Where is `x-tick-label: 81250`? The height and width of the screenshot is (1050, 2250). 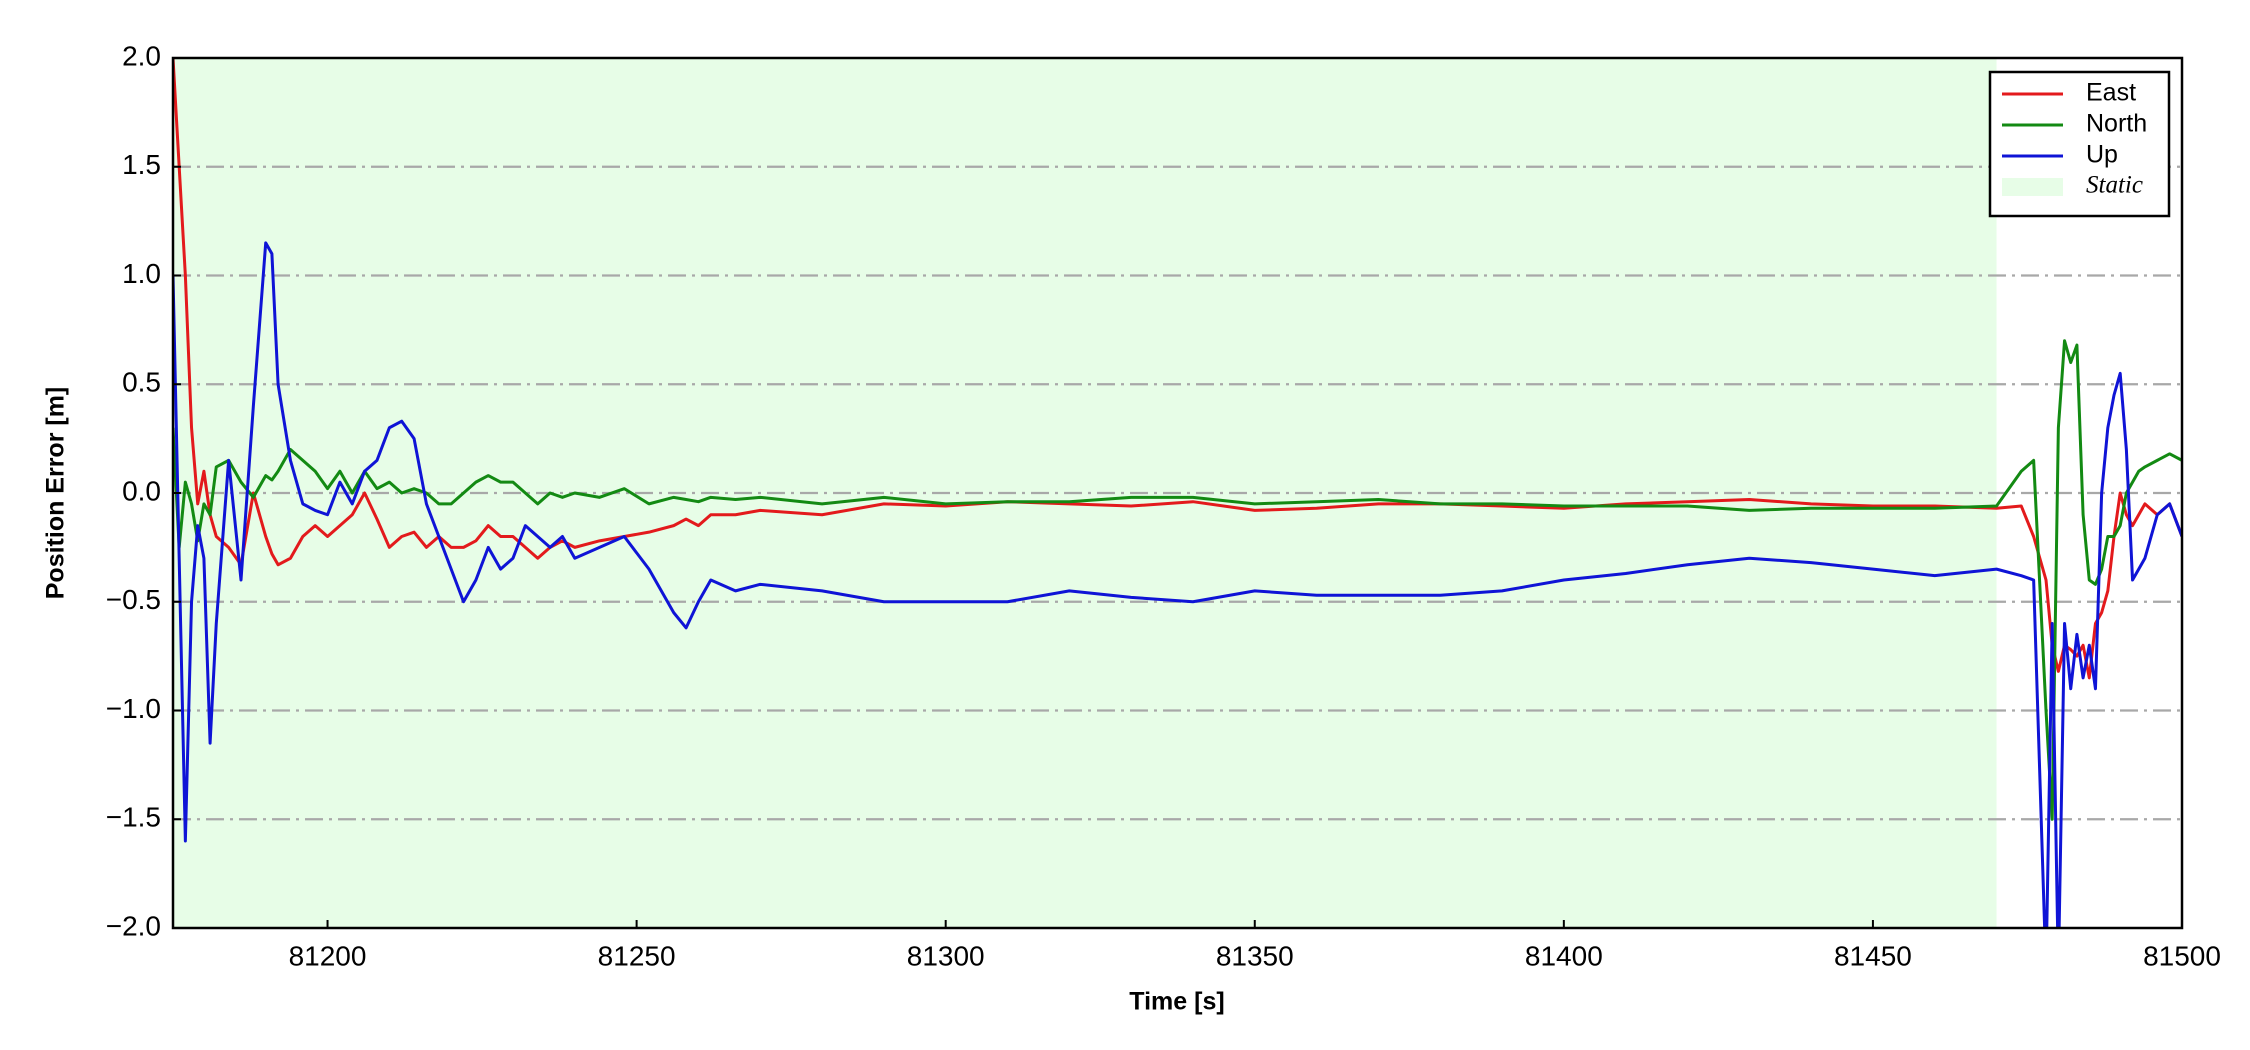 x-tick-label: 81250 is located at coordinates (637, 955).